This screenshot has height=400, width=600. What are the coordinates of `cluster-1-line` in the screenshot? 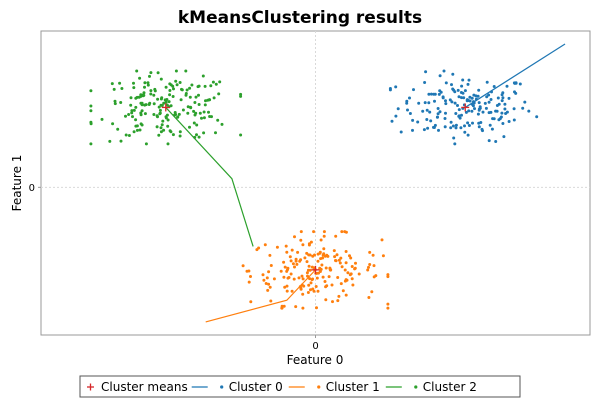 It's located at (260, 296).